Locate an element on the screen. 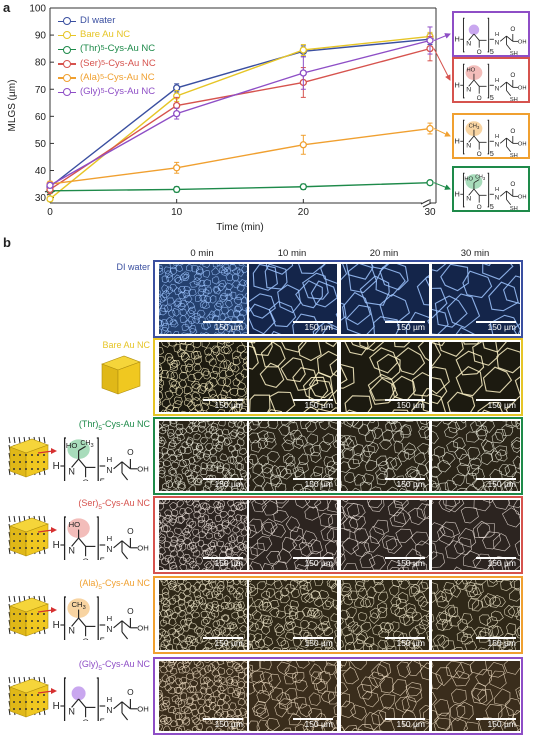 This screenshot has height=741, width=537. scale-bar-label: 150 µm is located at coordinates (228, 484).